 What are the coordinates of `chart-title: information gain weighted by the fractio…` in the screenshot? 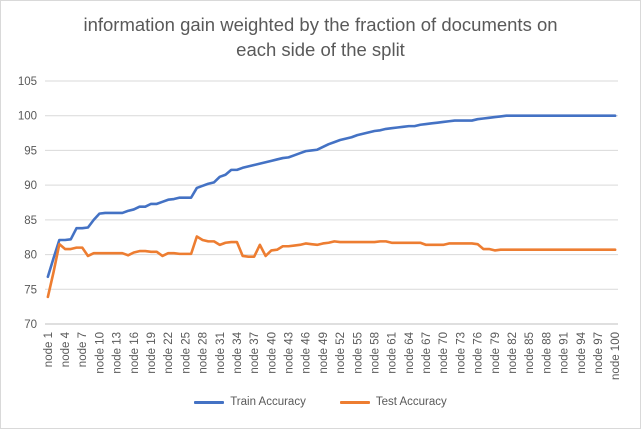 It's located at (320, 37).